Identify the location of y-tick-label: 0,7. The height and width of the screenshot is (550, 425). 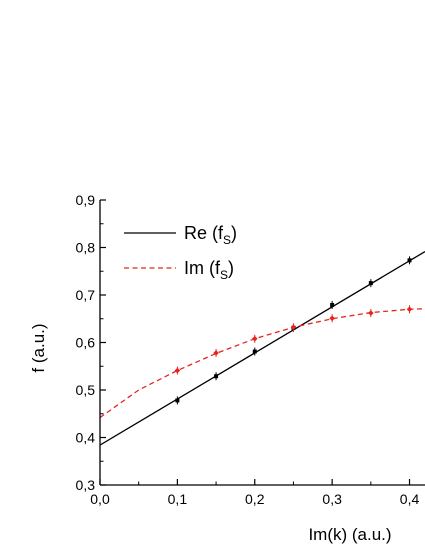
(86, 295).